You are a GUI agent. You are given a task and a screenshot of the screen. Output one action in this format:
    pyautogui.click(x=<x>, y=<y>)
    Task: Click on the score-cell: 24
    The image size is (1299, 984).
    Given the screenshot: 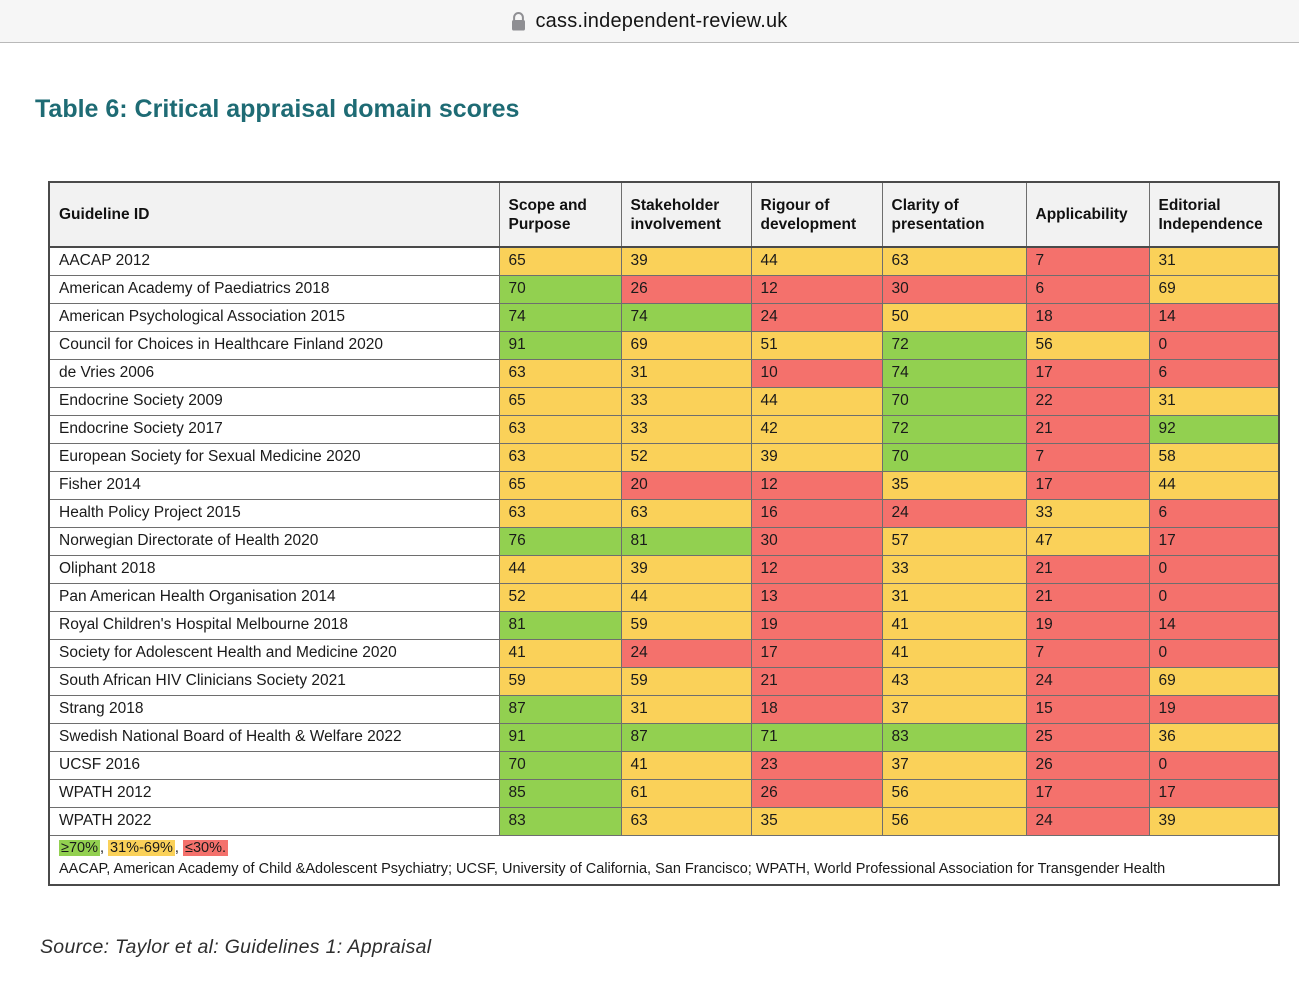 What is the action you would take?
    pyautogui.click(x=1087, y=681)
    